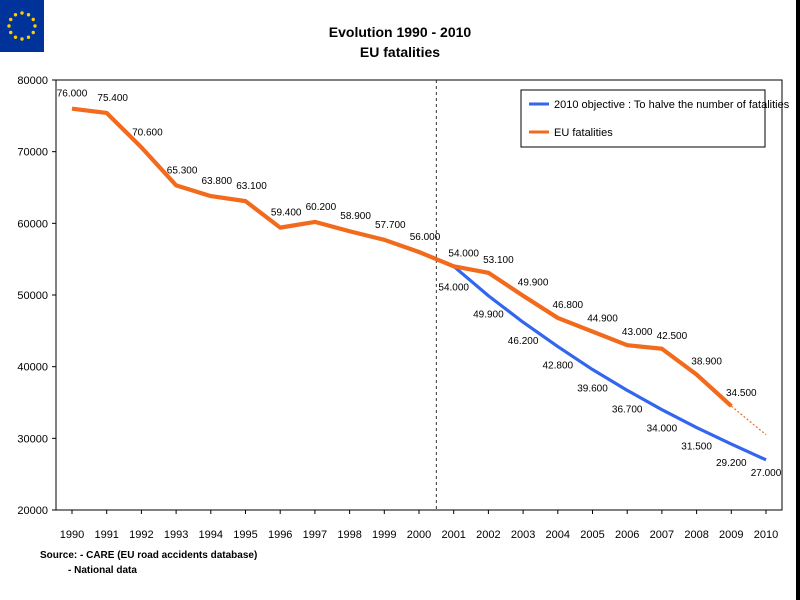  Describe the element at coordinates (488, 315) in the screenshot. I see `data-label-objective-2002: 49.900` at that location.